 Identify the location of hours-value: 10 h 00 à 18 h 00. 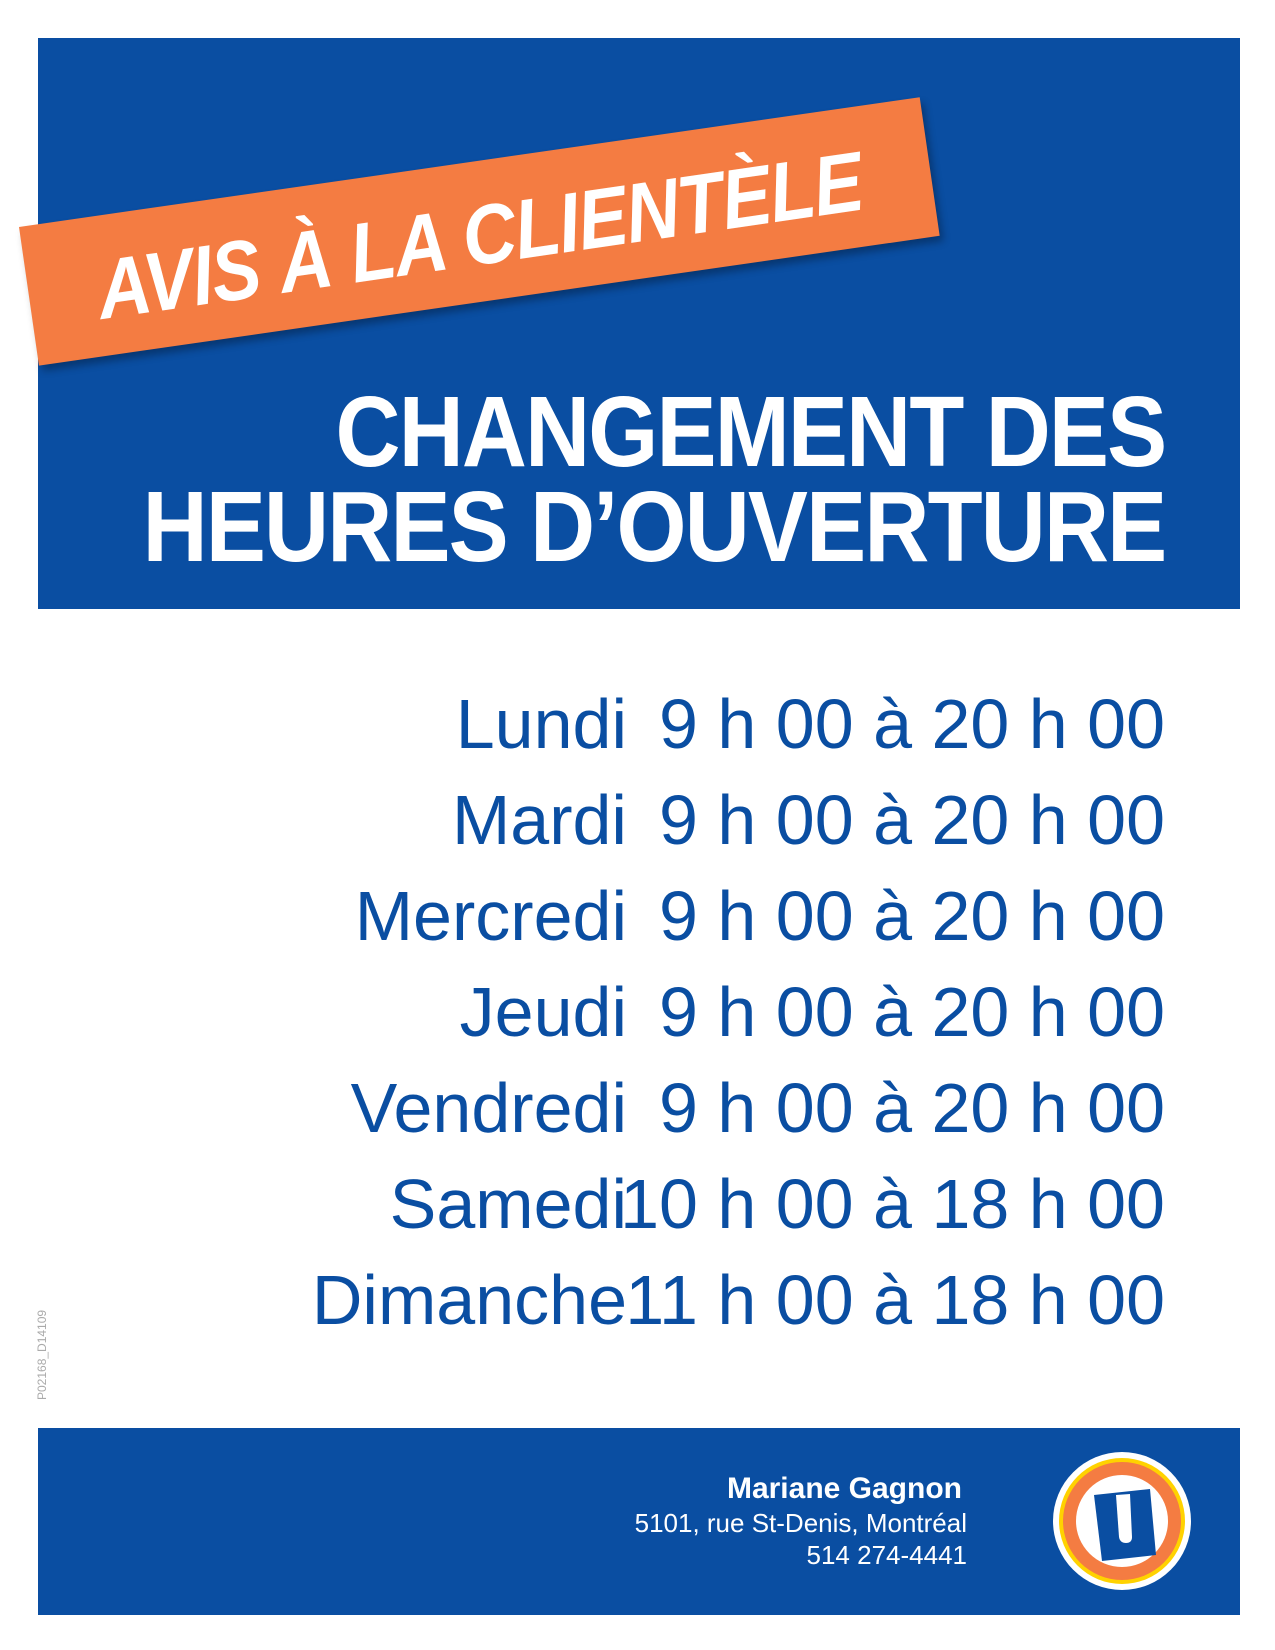
(892, 1204).